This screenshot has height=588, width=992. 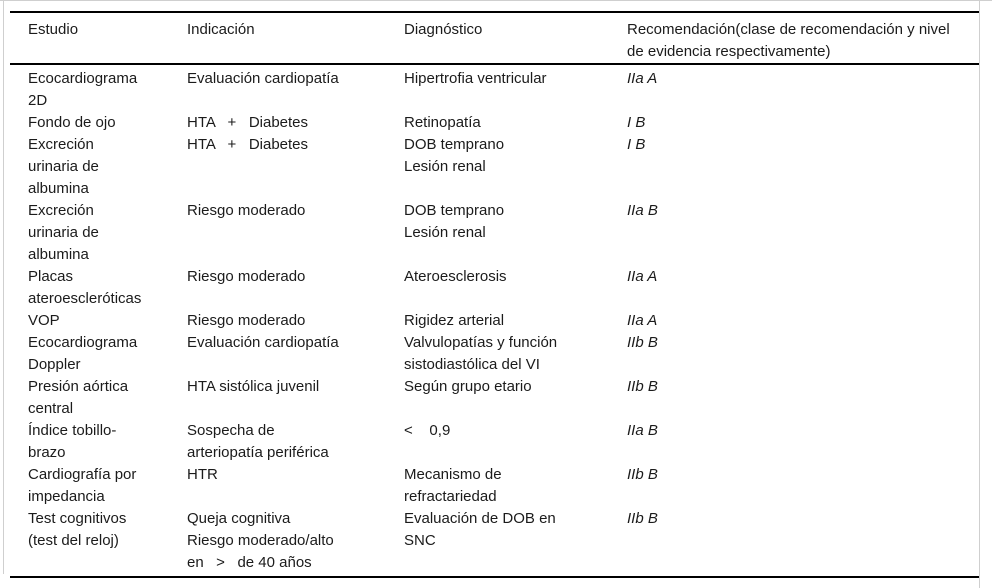 What do you see at coordinates (515, 38) in the screenshot?
I see `column-header-diagnostico: Diagnóstico` at bounding box center [515, 38].